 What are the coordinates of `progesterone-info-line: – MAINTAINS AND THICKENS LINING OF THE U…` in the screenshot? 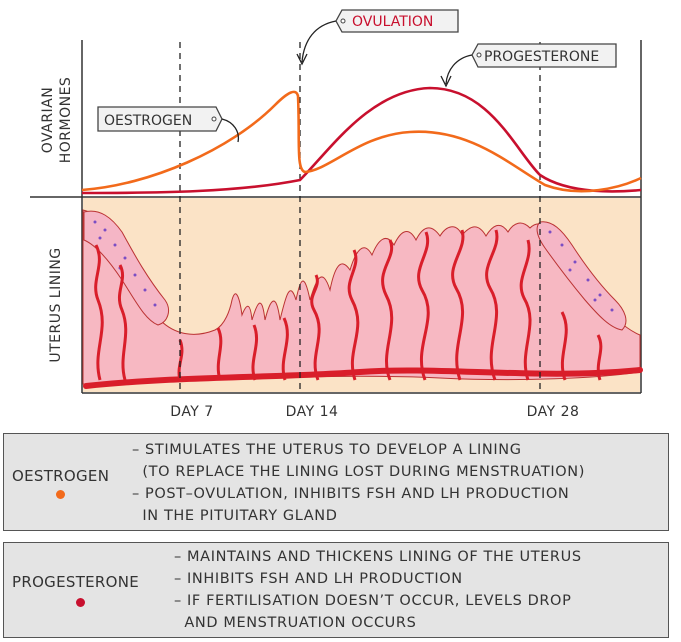 It's located at (378, 557).